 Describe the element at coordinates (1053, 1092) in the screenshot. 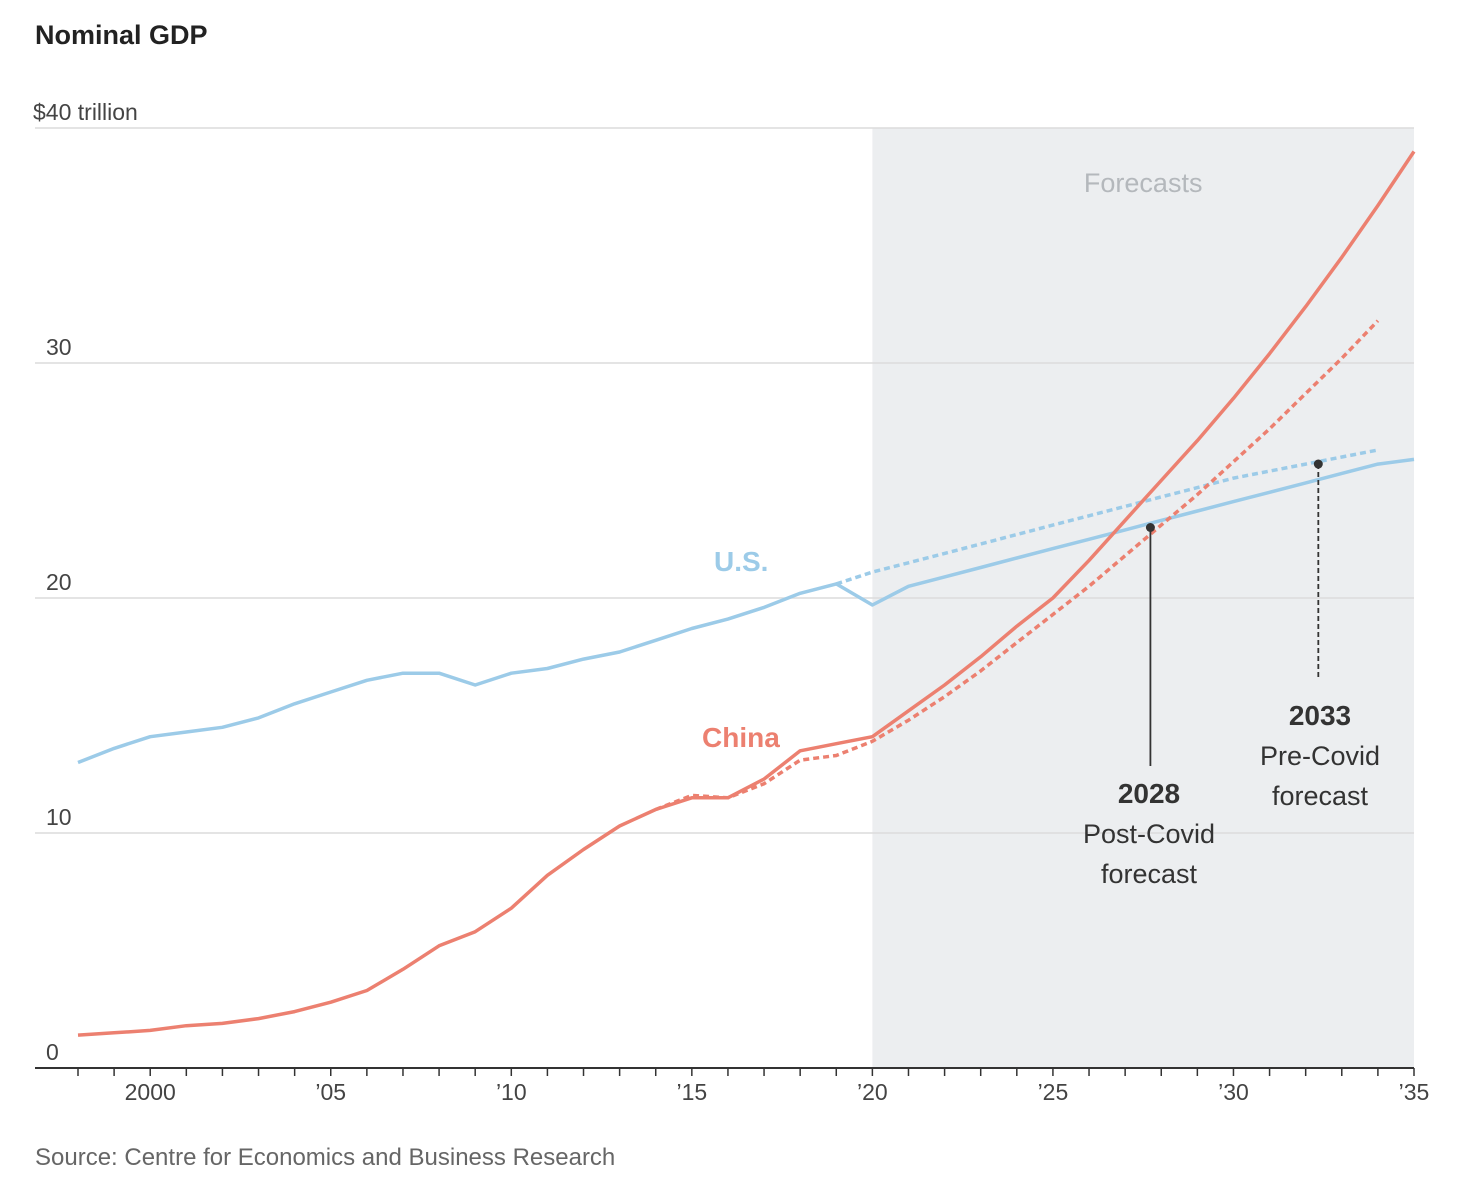

I see `x-tick-label: ’25` at that location.